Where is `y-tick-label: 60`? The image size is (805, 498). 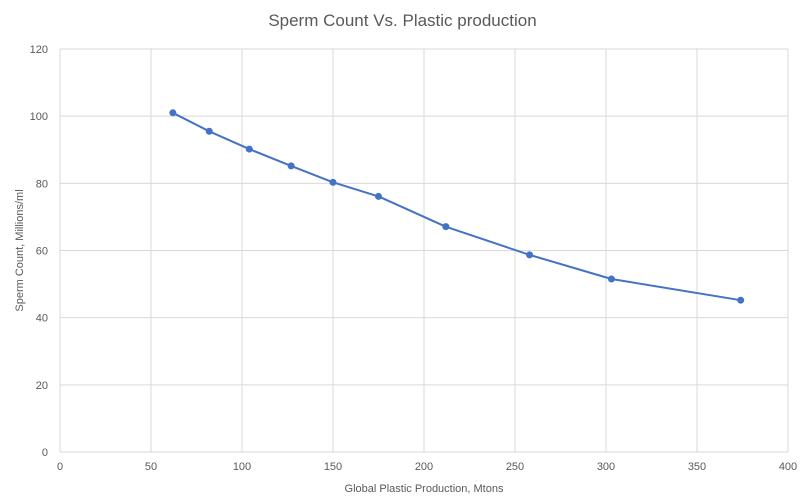
y-tick-label: 60 is located at coordinates (42, 252).